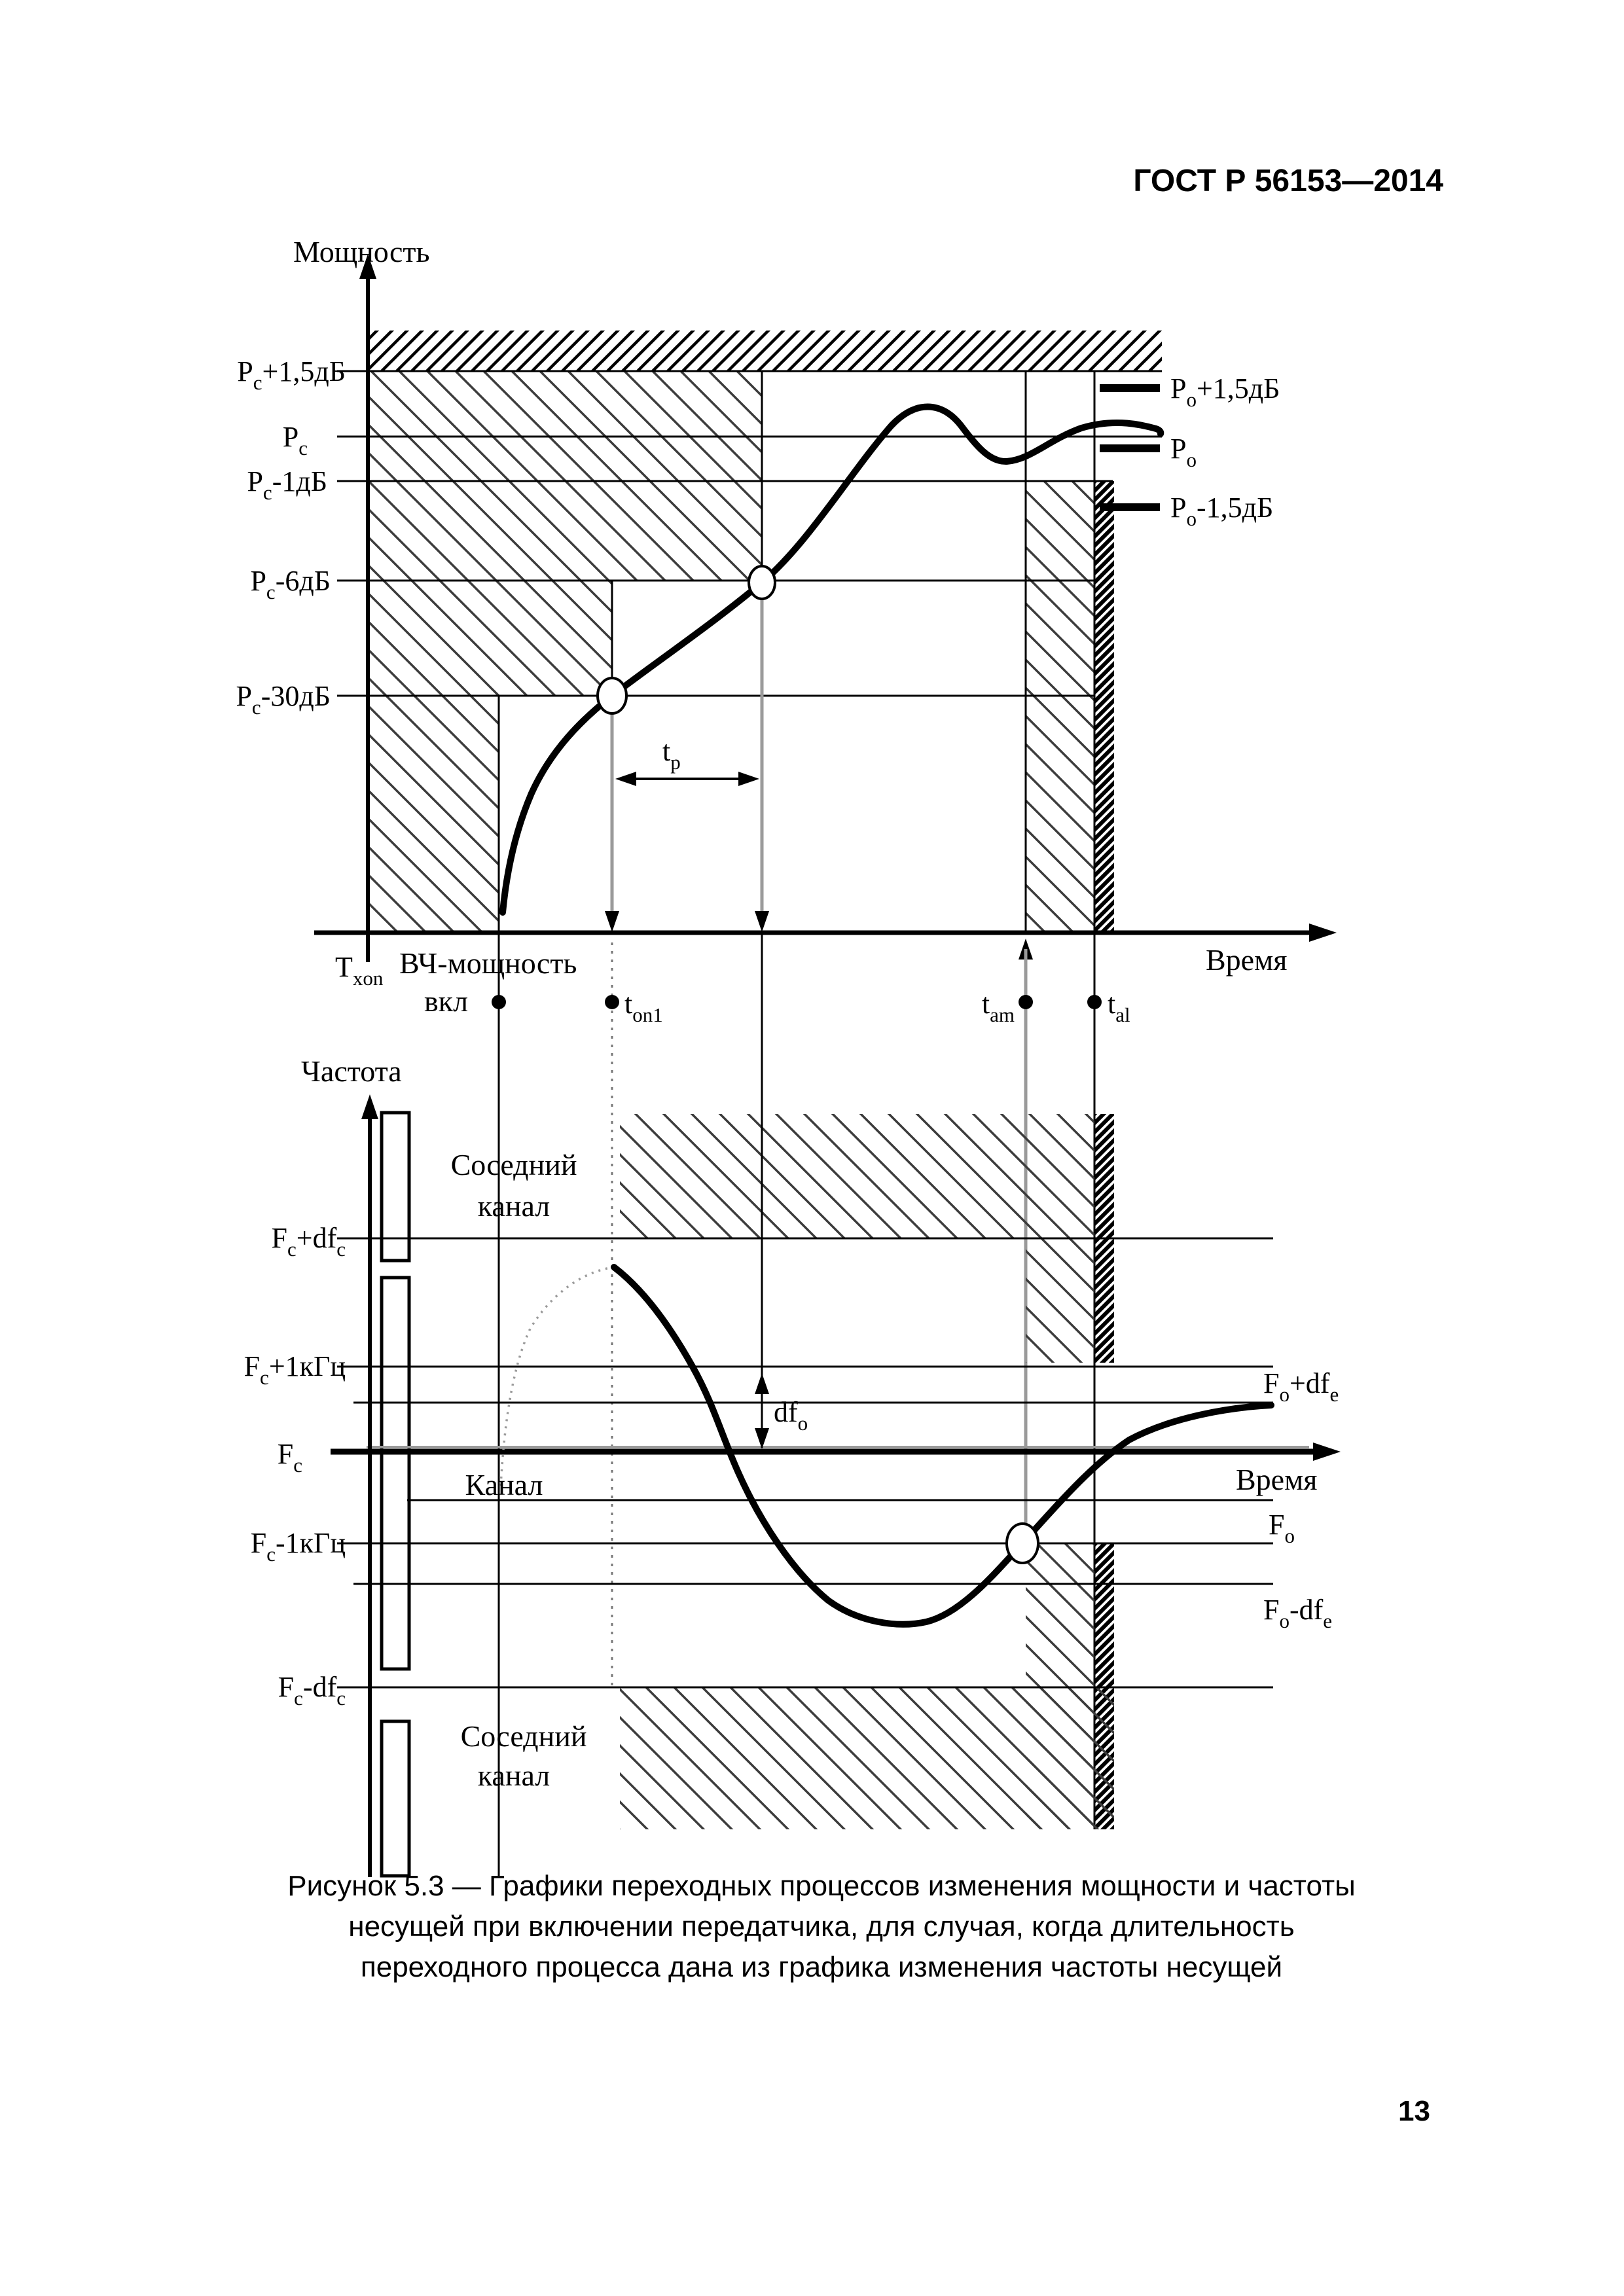 The image size is (1624, 2296). What do you see at coordinates (557, 1376) in the screenshot?
I see `freq-curve-dotted-rise` at bounding box center [557, 1376].